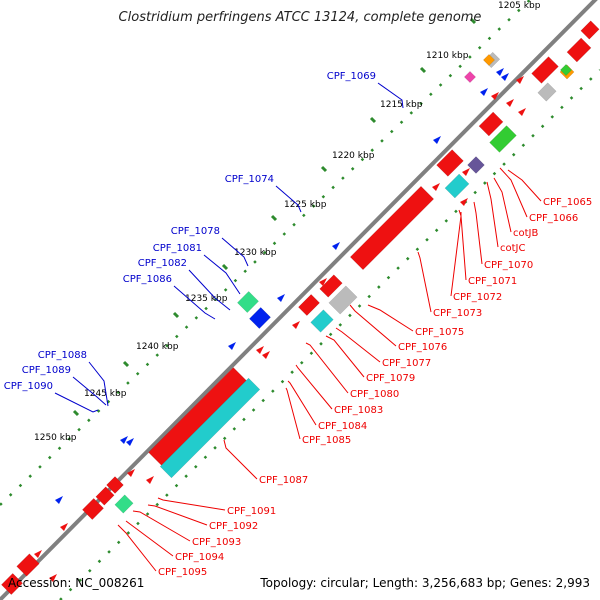  What do you see at coordinates (491, 124) in the screenshot?
I see `gene-cotjb` at bounding box center [491, 124].